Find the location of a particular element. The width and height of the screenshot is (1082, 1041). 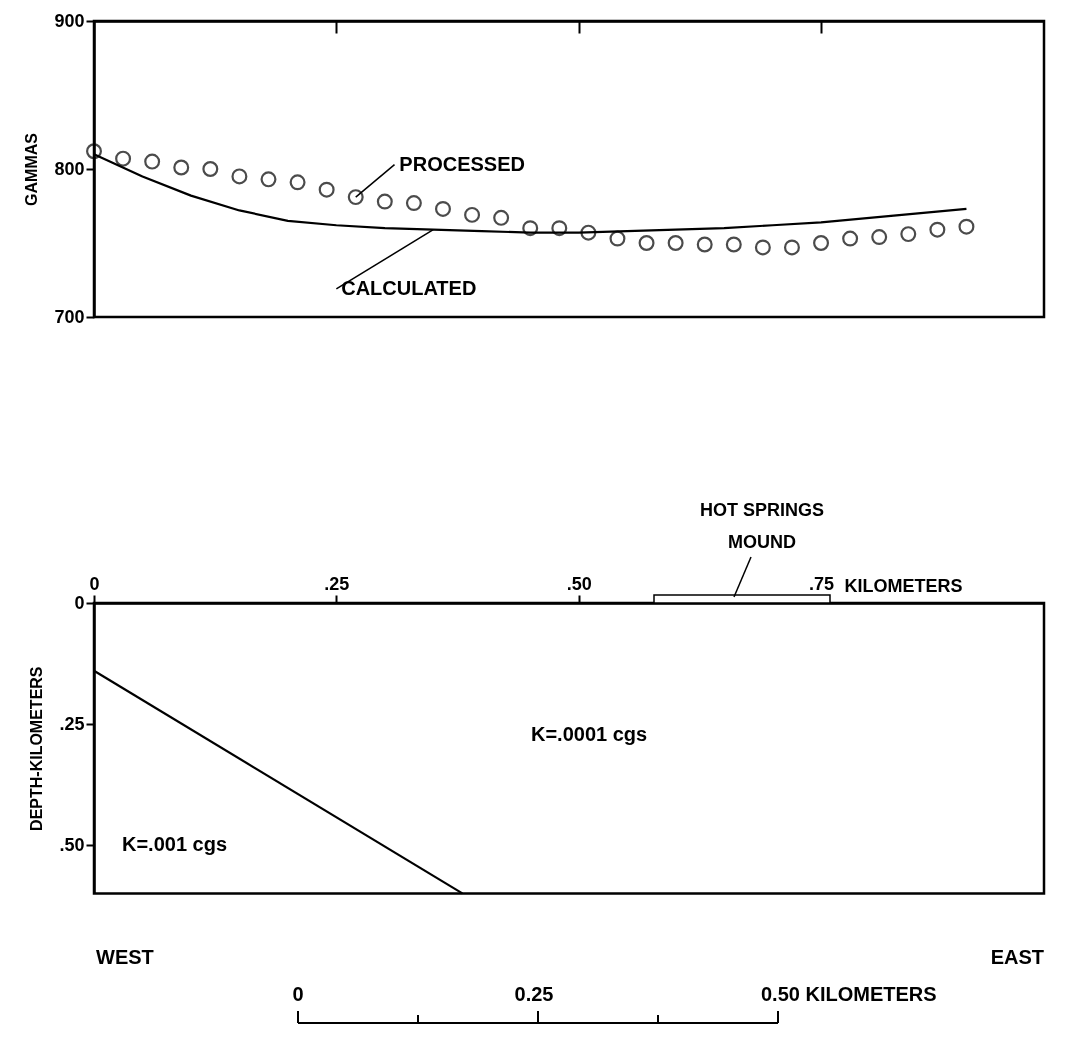

y-tick-label: 800 is located at coordinates (69, 168).